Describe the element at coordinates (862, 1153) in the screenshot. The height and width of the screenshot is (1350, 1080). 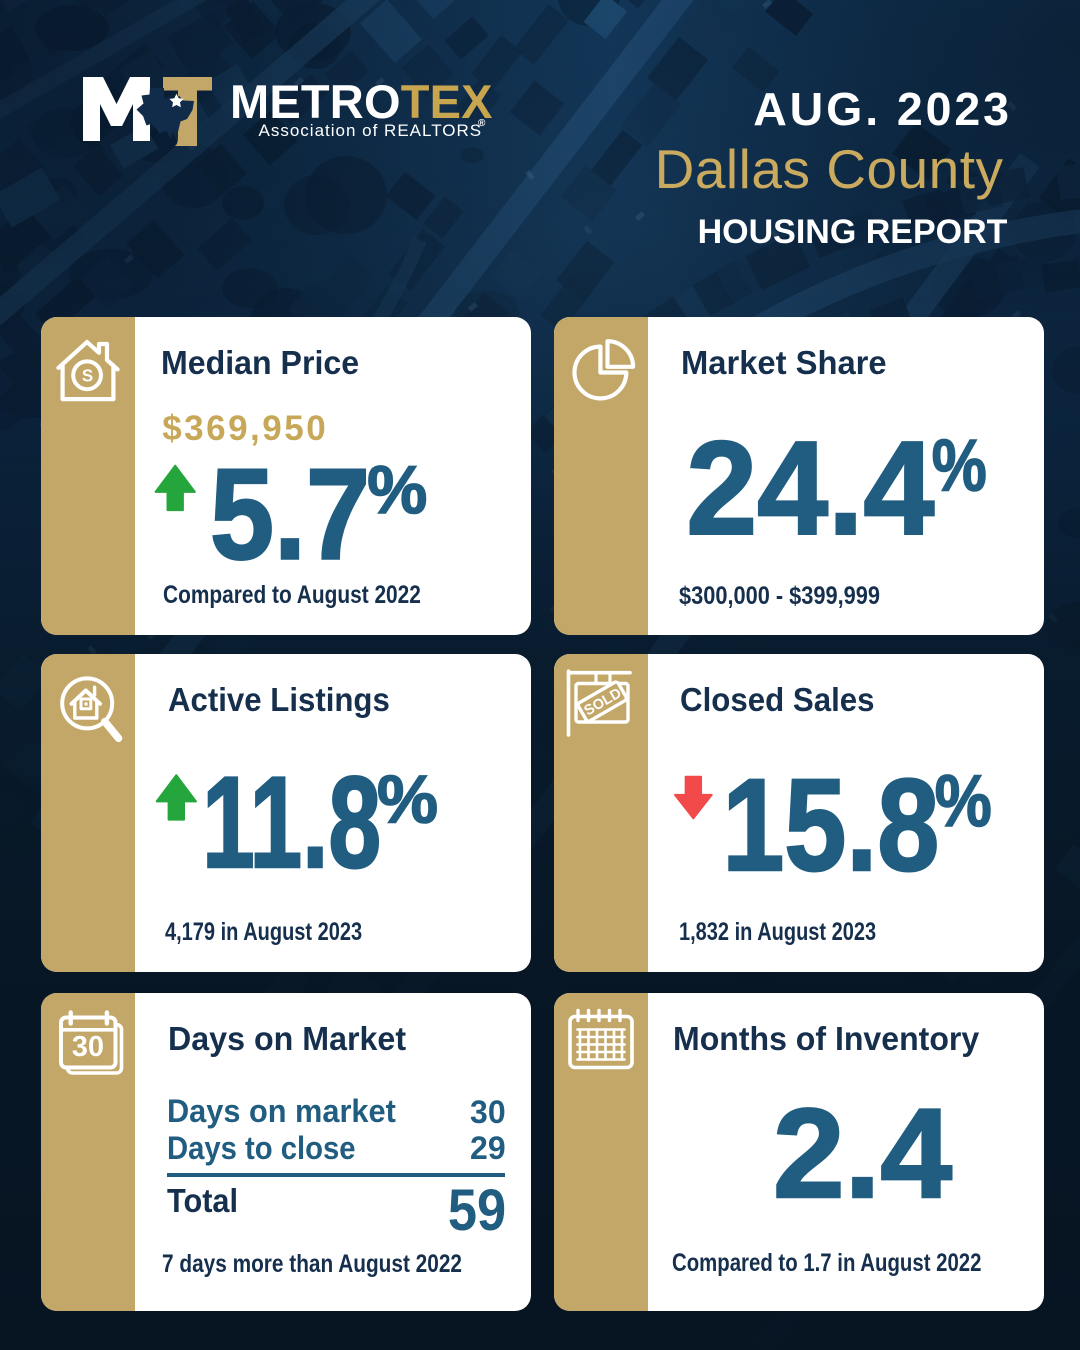
I see `svg-text: 2.4` at that location.